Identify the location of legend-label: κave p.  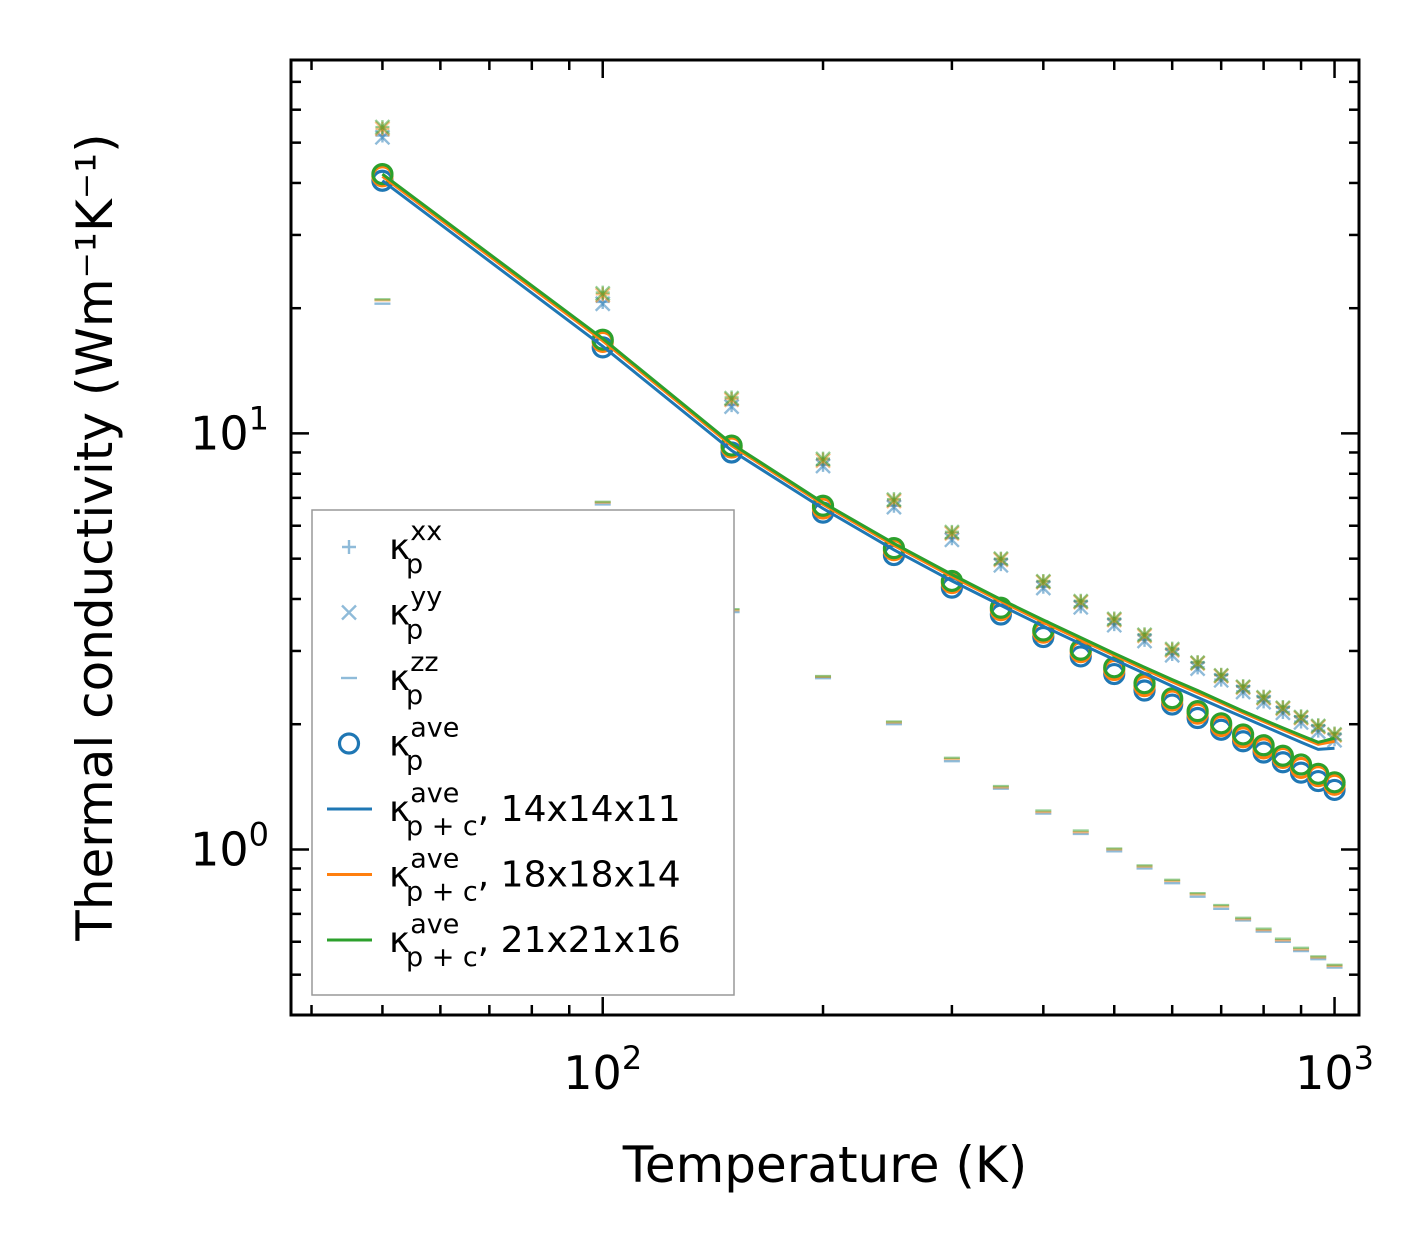
(424, 745).